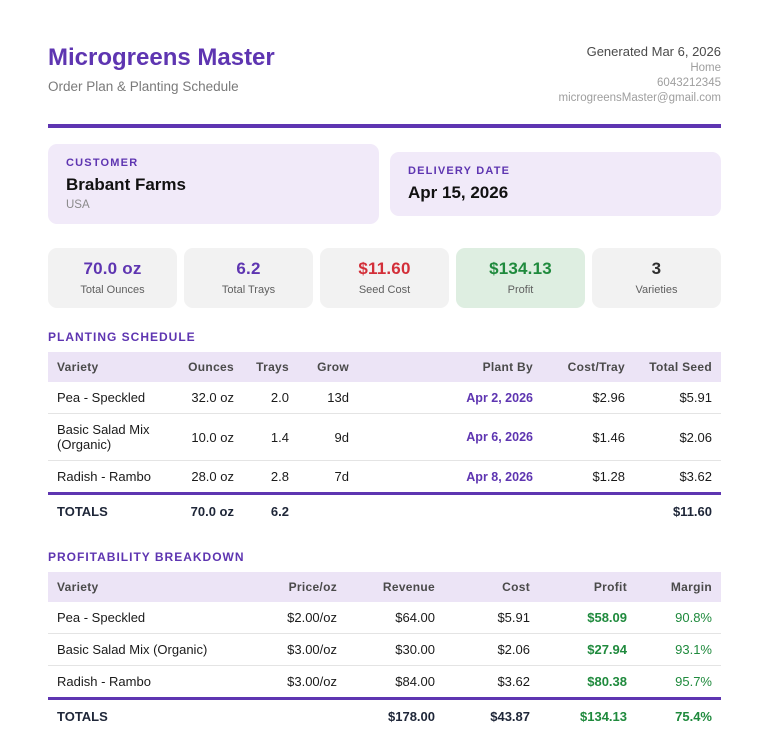  What do you see at coordinates (587, 618) in the screenshot?
I see `profit-cell: $58.09` at bounding box center [587, 618].